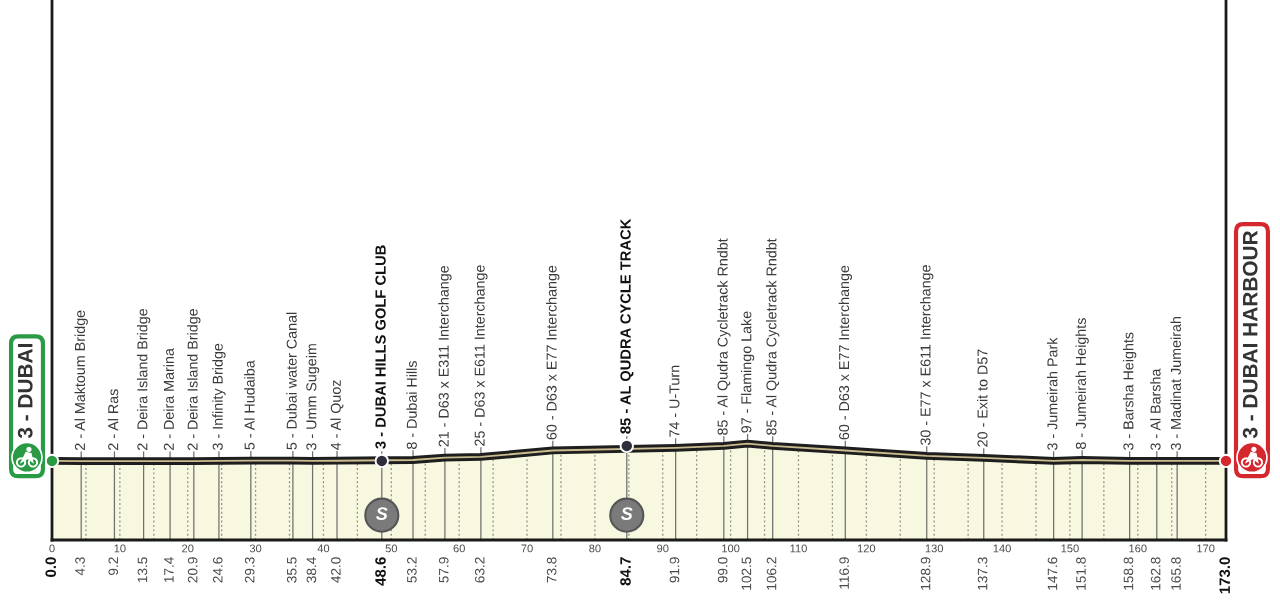 The image size is (1280, 603). I want to click on data-label: 3 - DUBAI HILLS GOLF CLUB, so click(380, 347).